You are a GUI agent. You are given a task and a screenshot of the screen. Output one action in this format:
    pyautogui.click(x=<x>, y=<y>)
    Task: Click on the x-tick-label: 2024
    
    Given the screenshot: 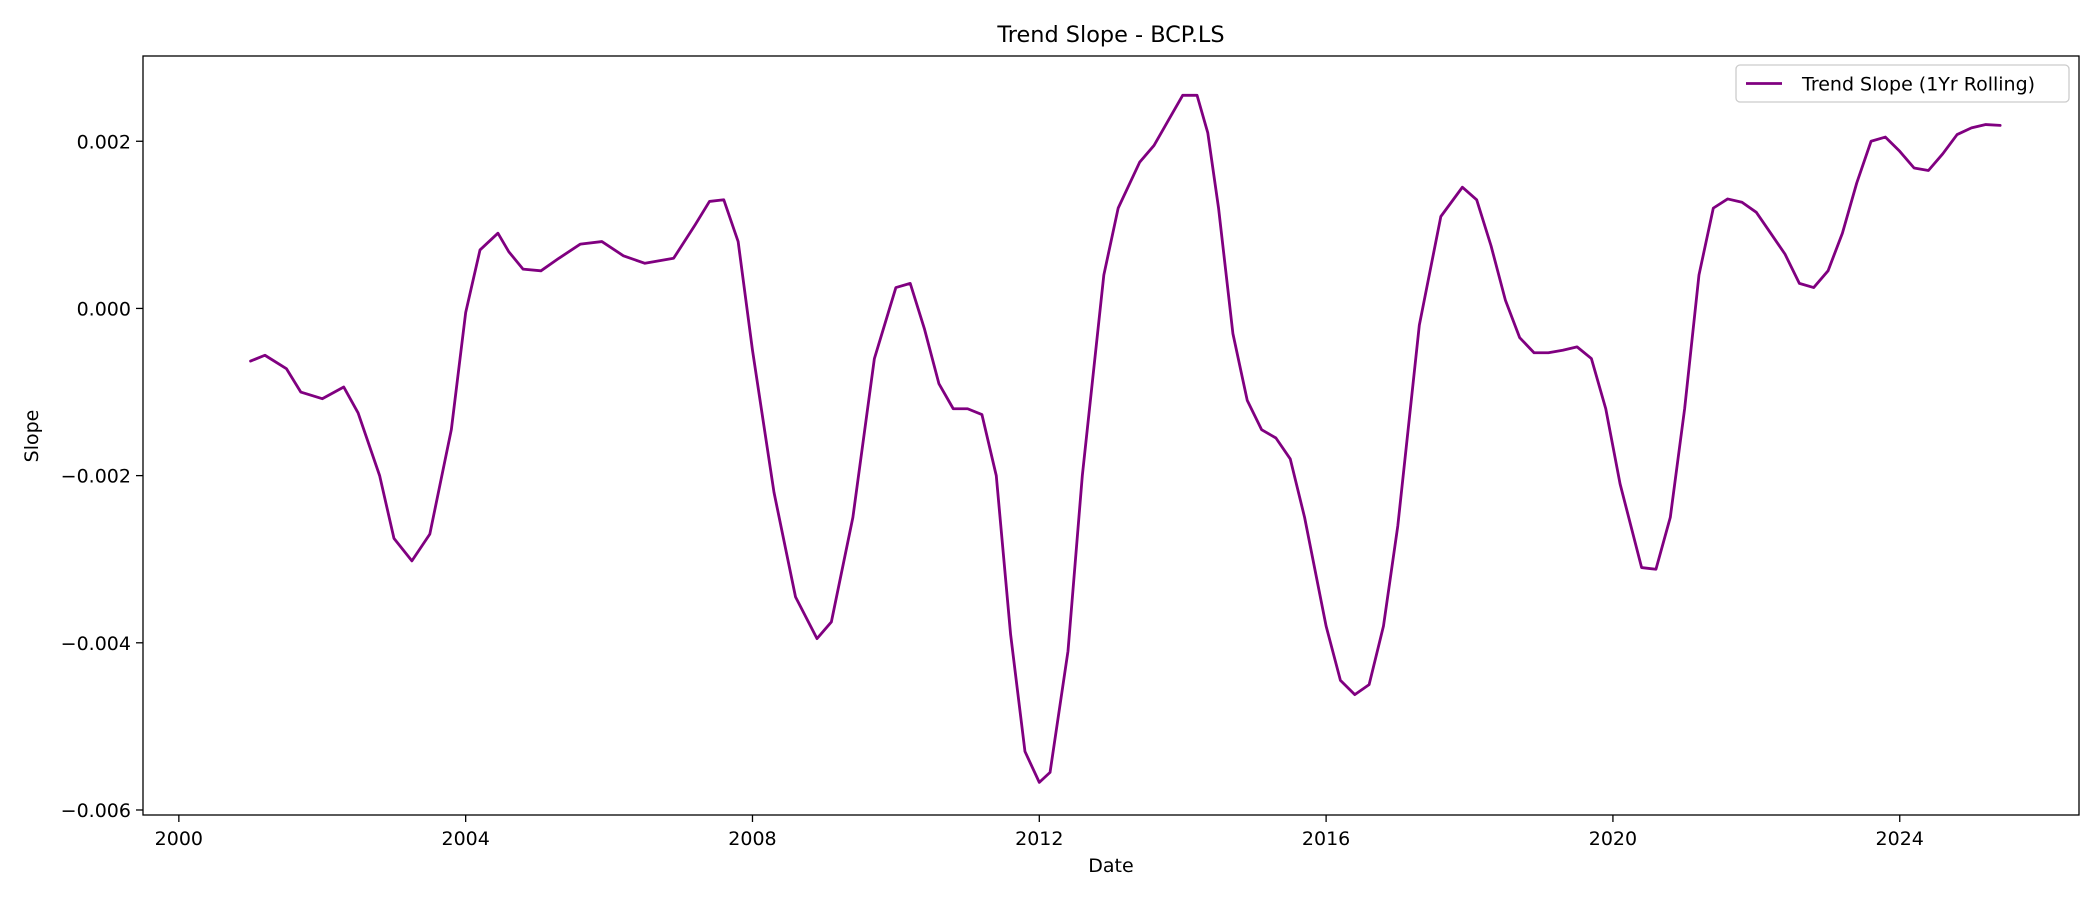 What is the action you would take?
    pyautogui.click(x=1900, y=839)
    